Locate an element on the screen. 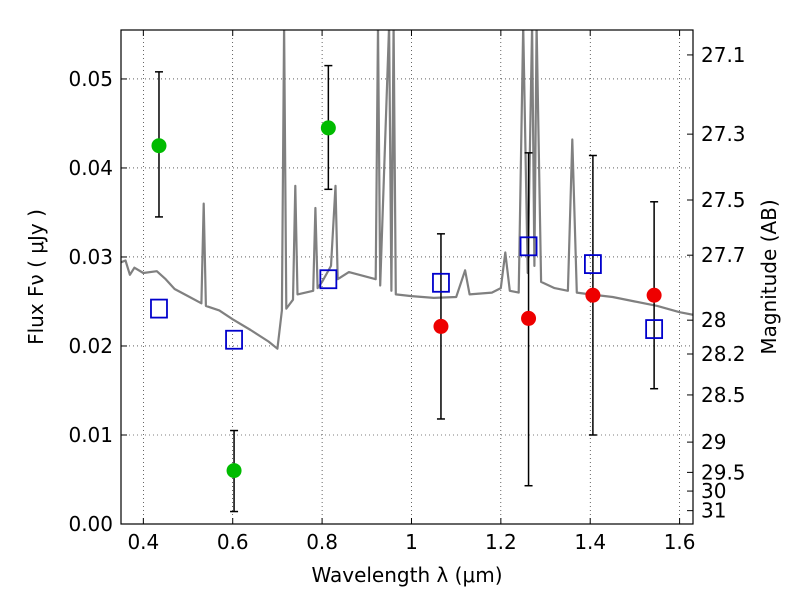 The image size is (800, 600). x-tick-label: 0.8 is located at coordinates (322, 542).